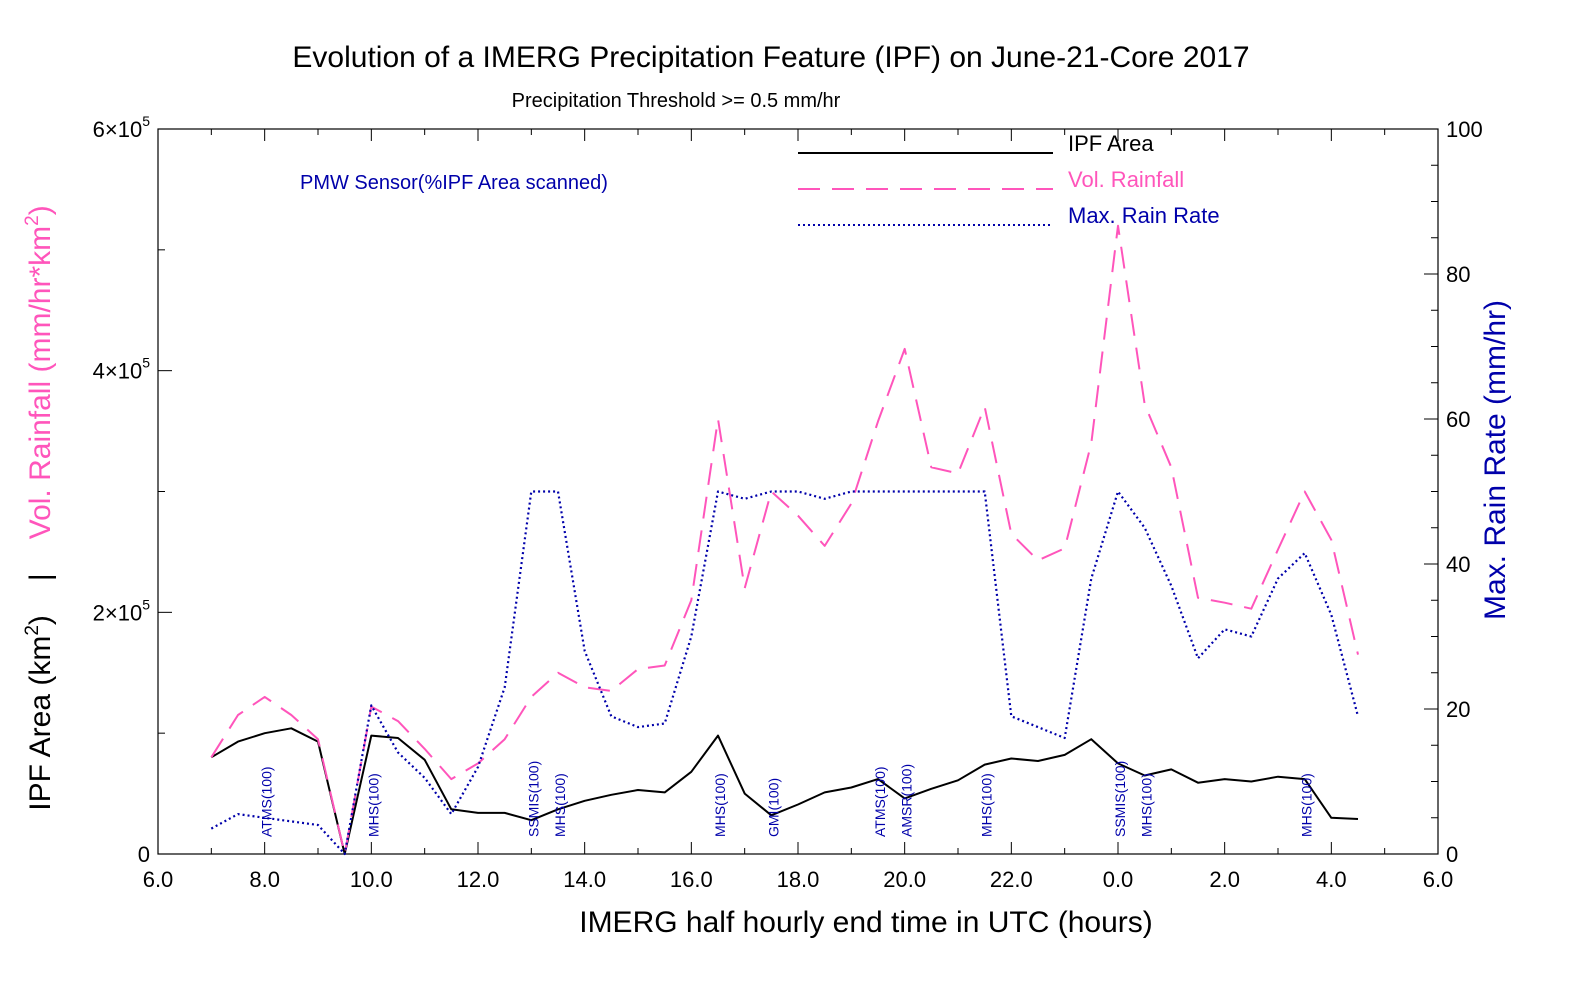  Describe the element at coordinates (691, 879) in the screenshot. I see `x-tick-label: 16.0` at that location.